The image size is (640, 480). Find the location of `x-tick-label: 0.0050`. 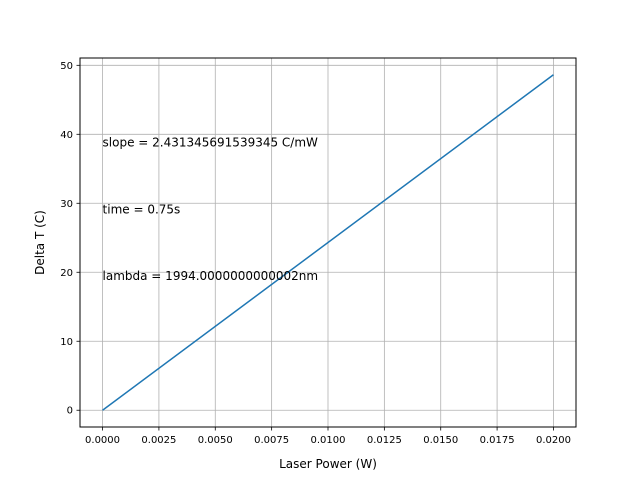

x-tick-label: 0.0050 is located at coordinates (215, 440).